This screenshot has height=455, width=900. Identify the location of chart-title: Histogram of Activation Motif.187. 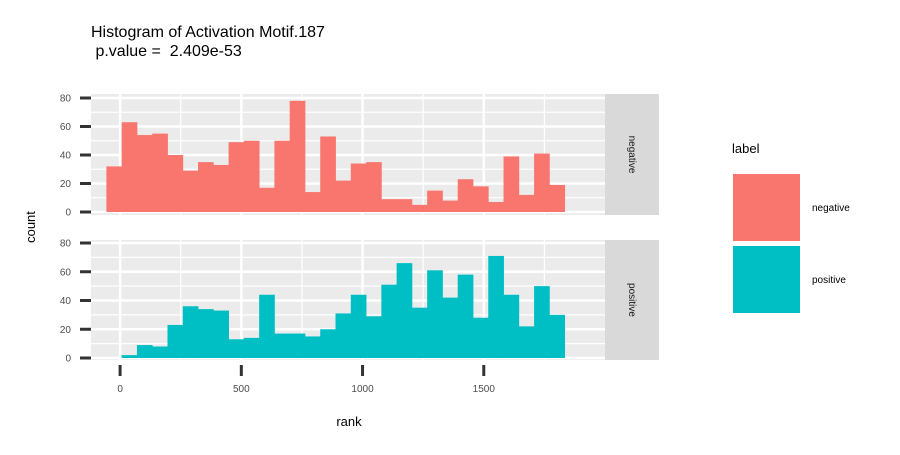
(208, 32).